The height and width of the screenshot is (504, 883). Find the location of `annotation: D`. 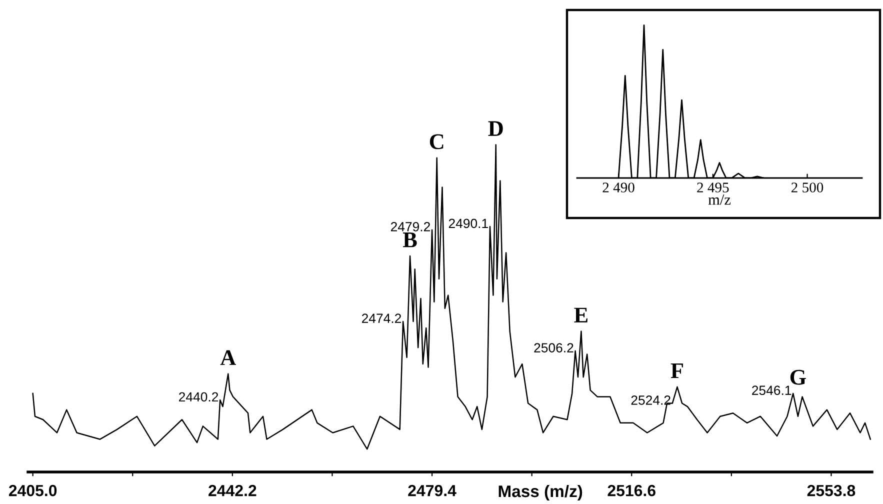

annotation: D is located at coordinates (495, 128).